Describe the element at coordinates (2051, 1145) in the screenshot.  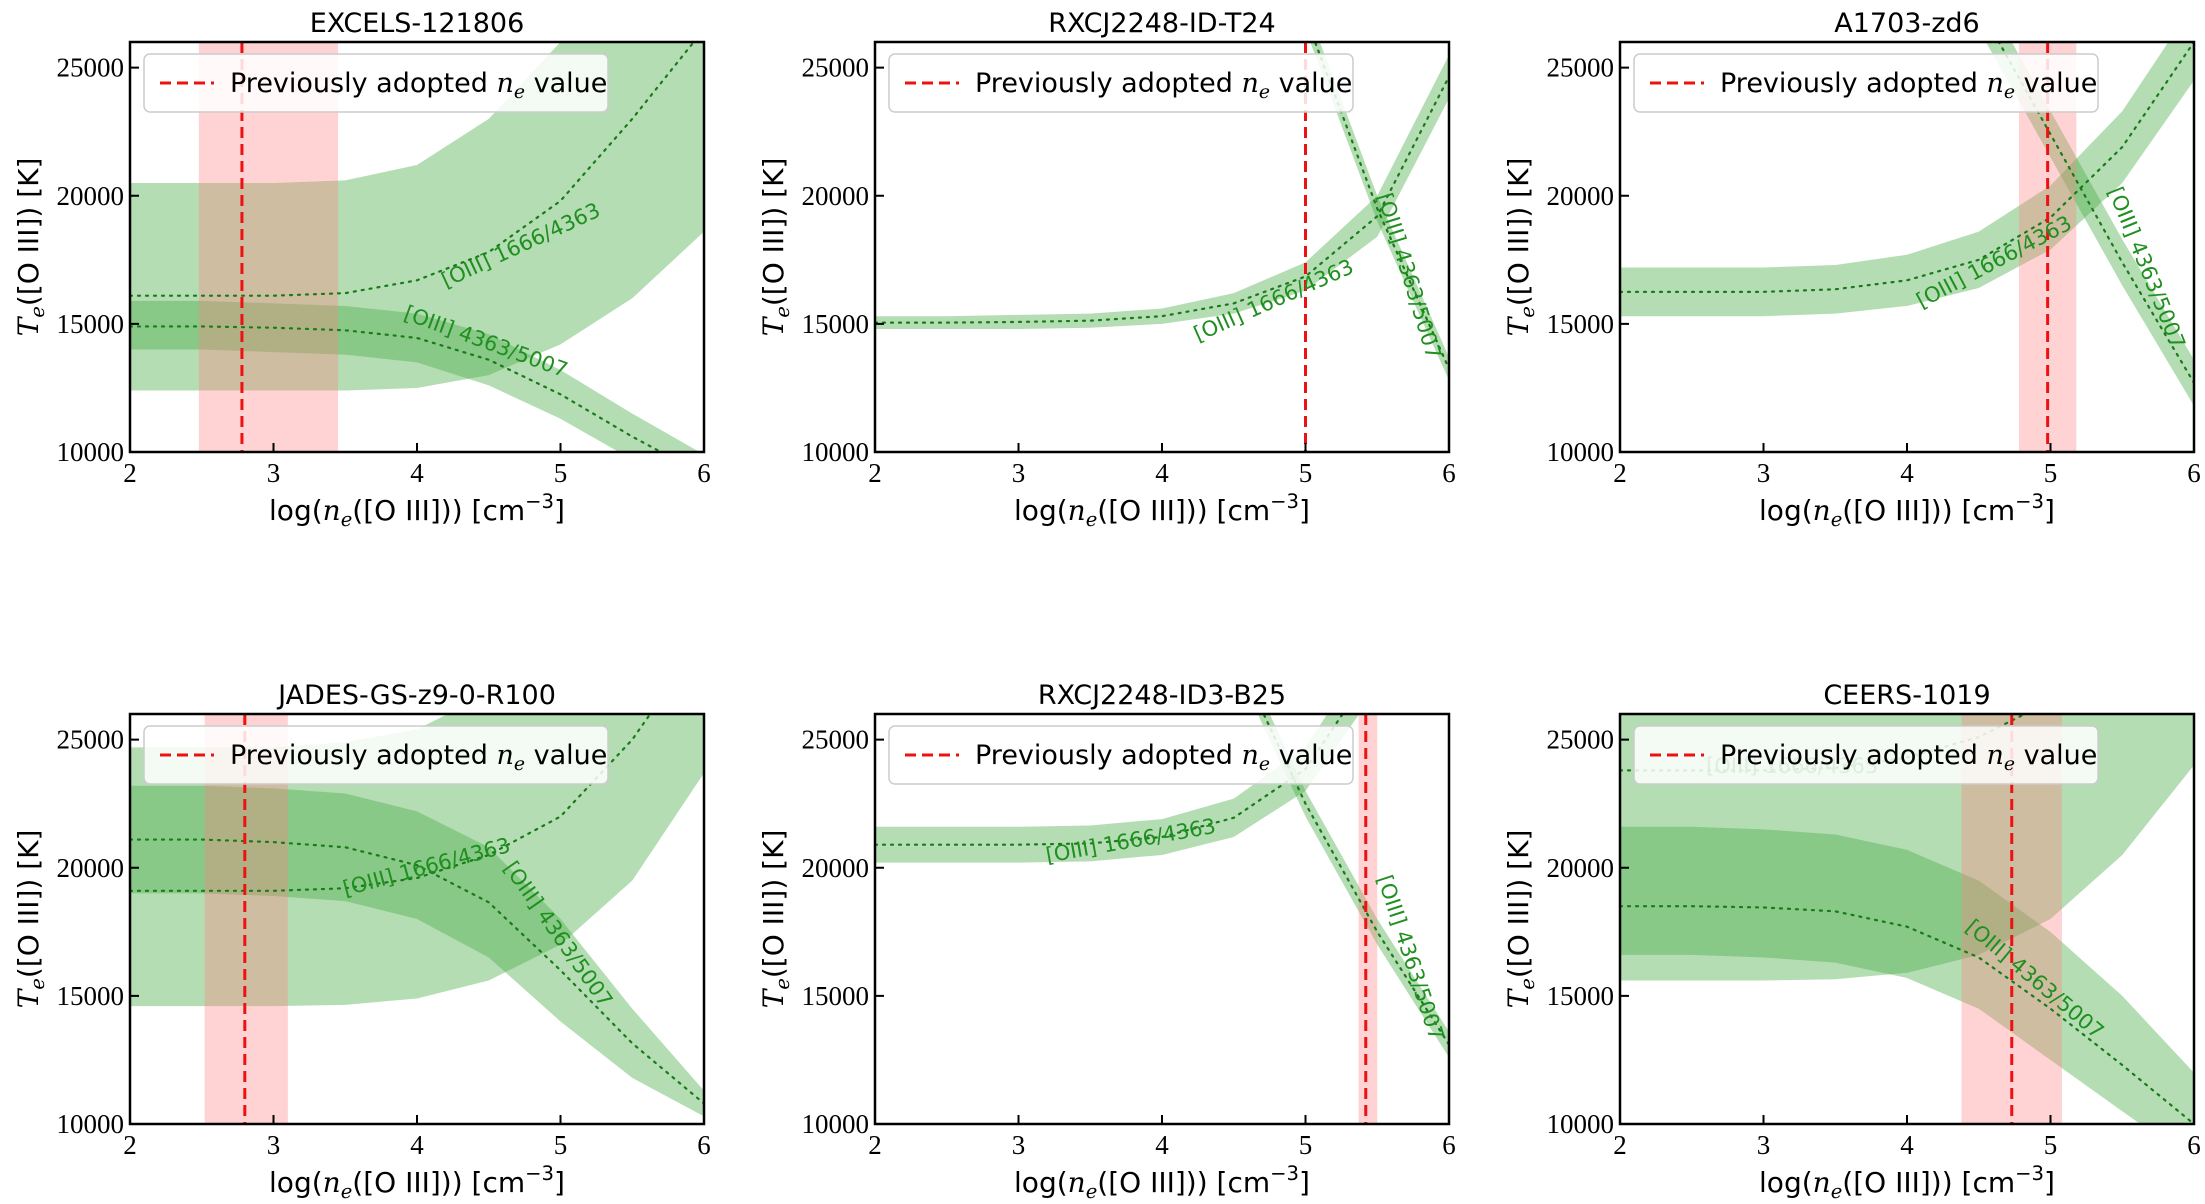
I see `x-tick-label: 5` at that location.